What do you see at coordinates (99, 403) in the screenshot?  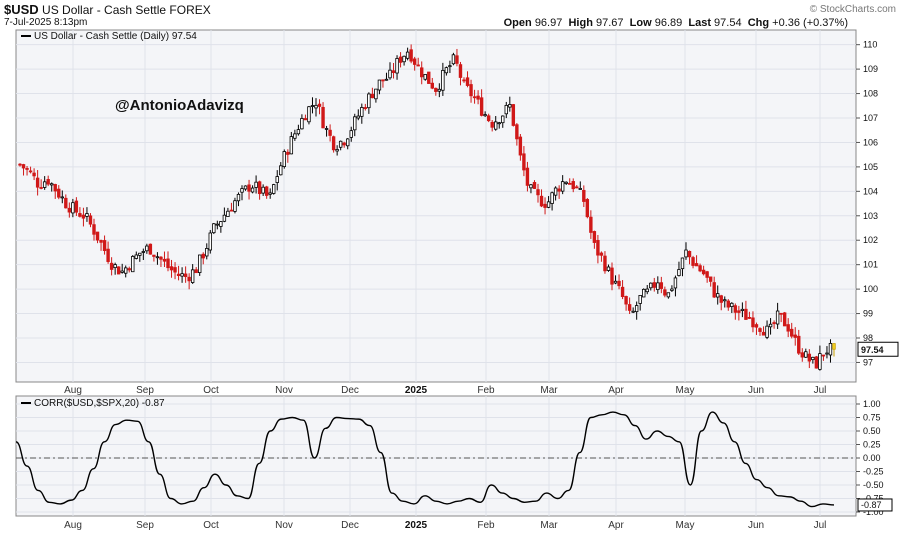 I see `corr-legend-label: CORR($USD,$SPX,20) -0.87` at bounding box center [99, 403].